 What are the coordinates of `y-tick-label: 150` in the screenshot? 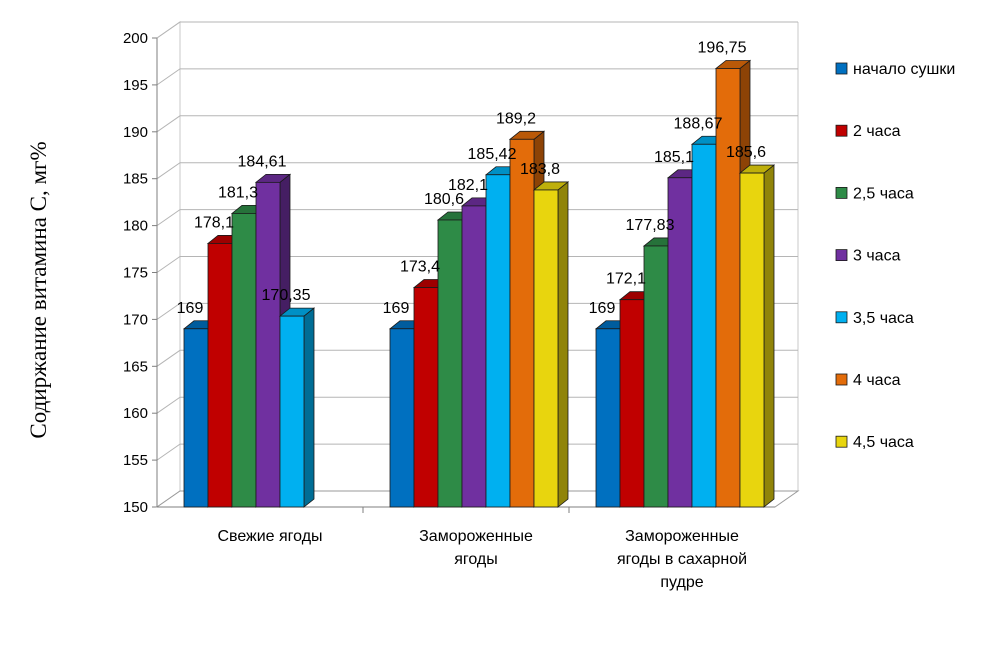 It's located at (135, 507).